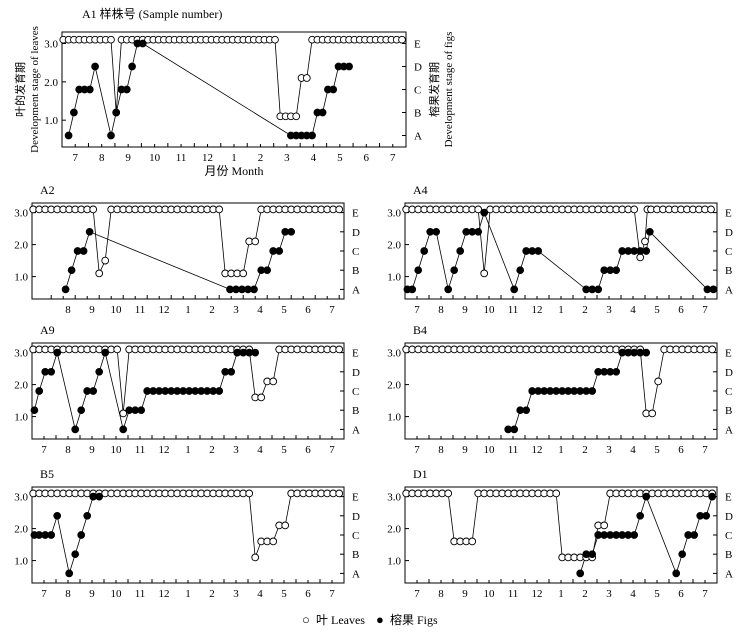  What do you see at coordinates (370, 619) in the screenshot?
I see `legend: ○ 叶 Leaves ● 榕果 Figs` at bounding box center [370, 619].